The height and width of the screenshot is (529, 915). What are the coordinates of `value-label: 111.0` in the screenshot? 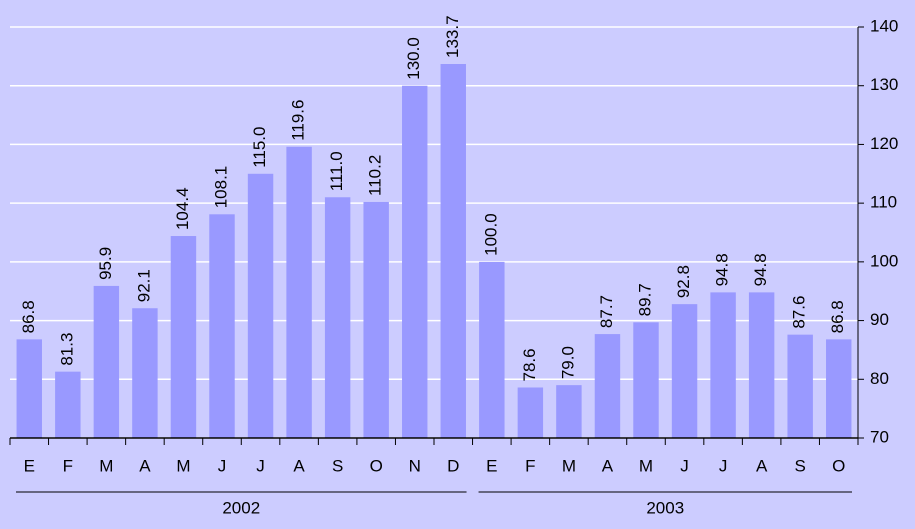 It's located at (336, 171).